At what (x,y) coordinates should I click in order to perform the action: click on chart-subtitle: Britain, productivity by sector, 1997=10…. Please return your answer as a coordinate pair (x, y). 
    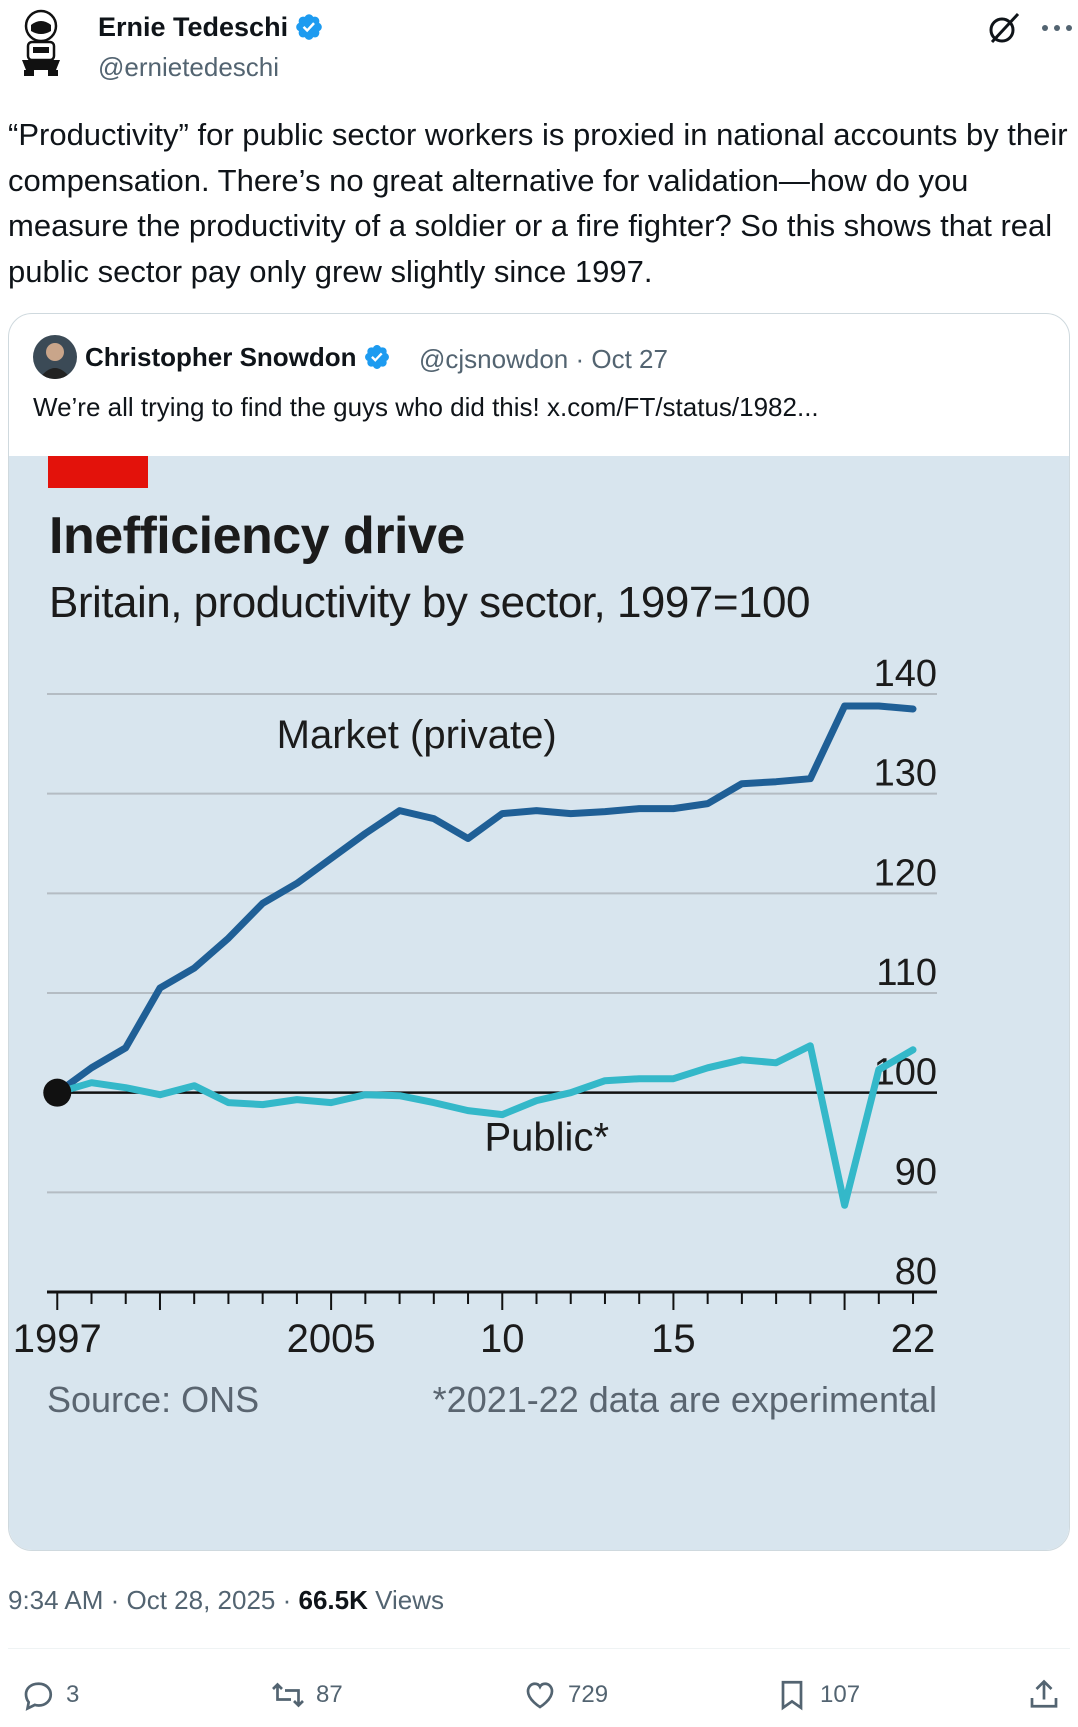
    Looking at the image, I should click on (429, 602).